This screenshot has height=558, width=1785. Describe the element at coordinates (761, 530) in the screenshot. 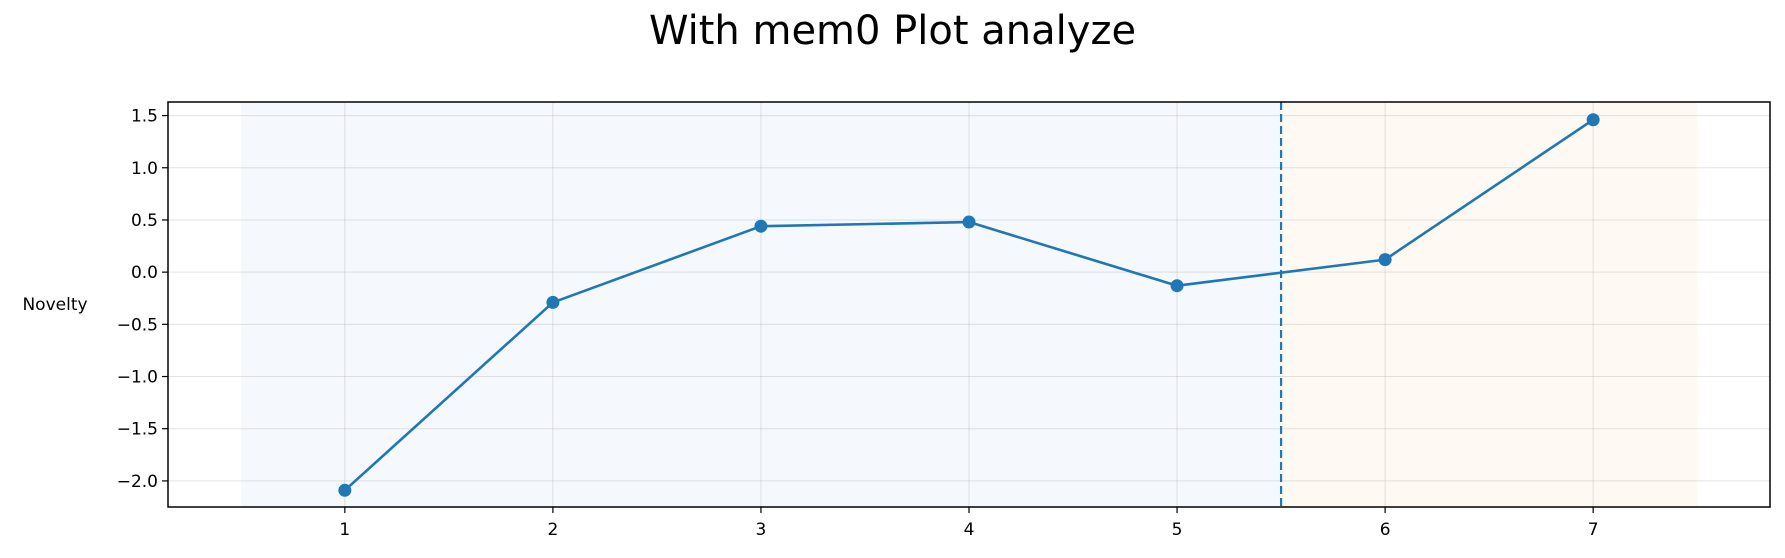

I see `x-tick-label-3: 3` at that location.